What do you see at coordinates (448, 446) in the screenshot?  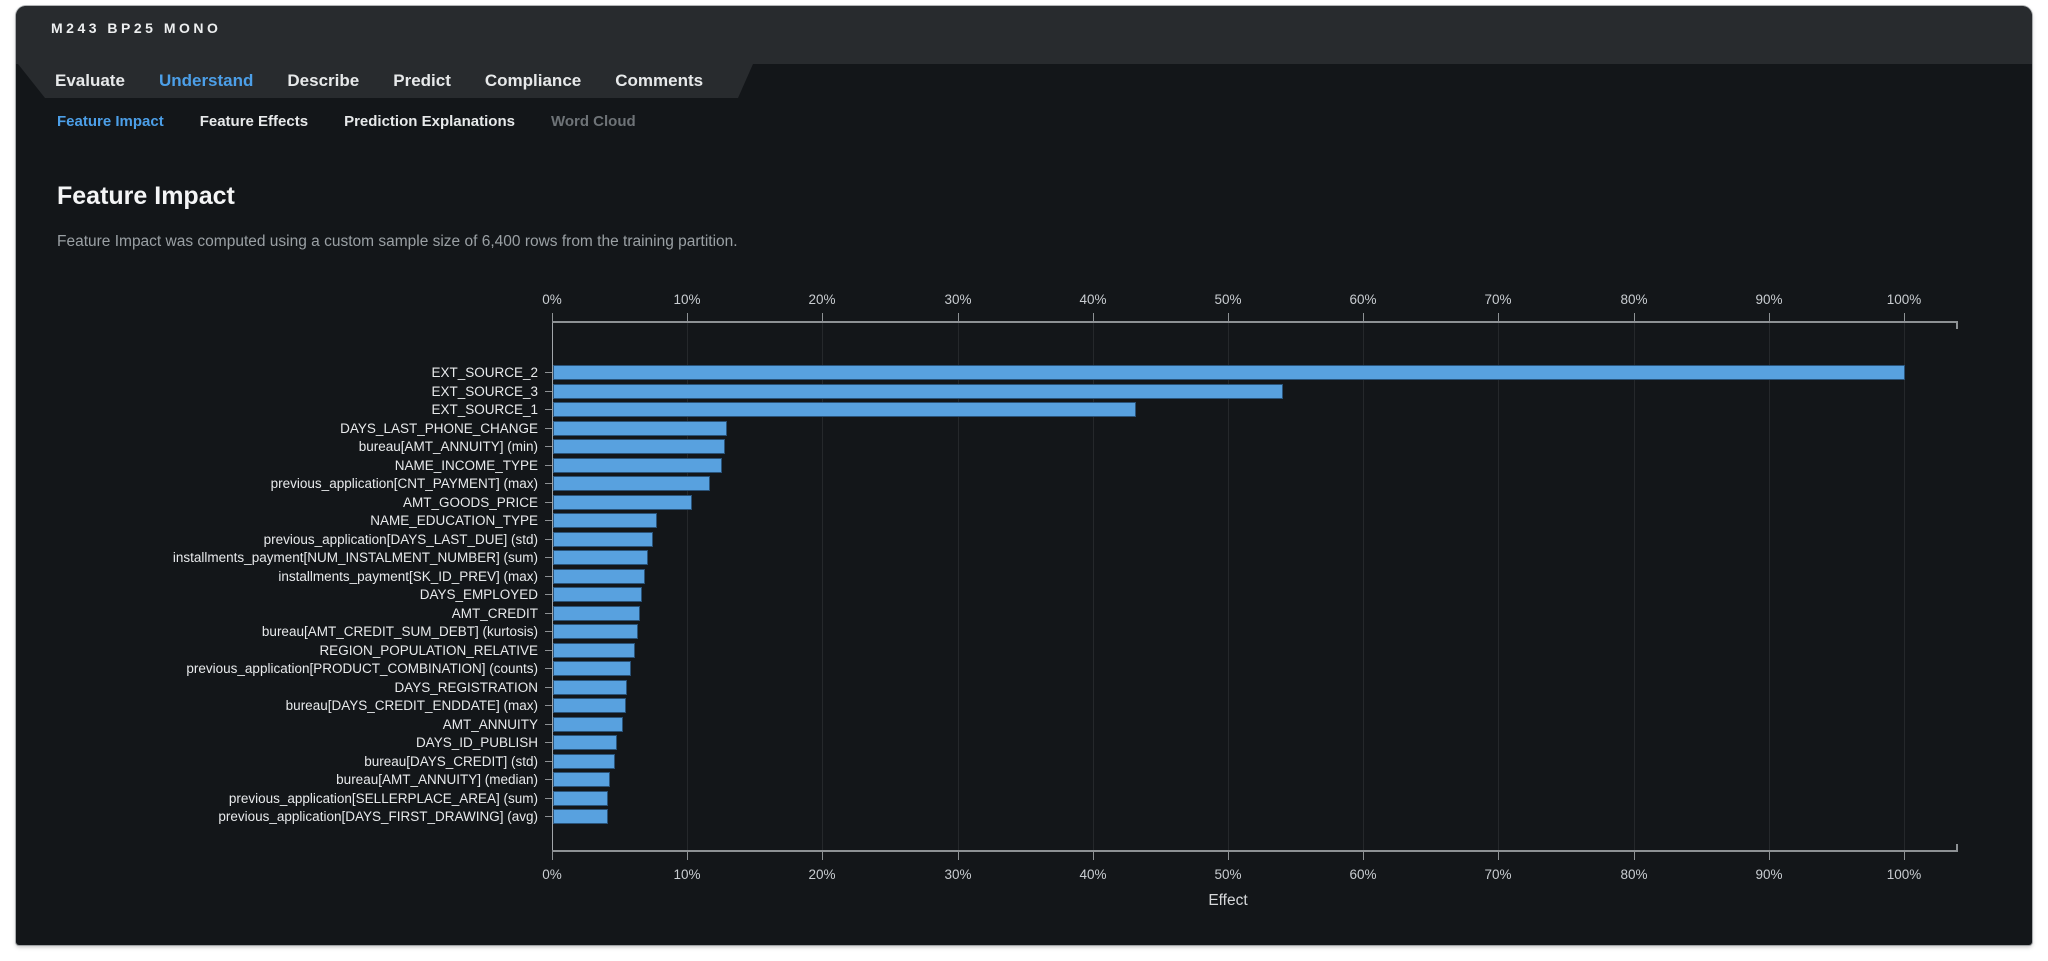 I see `feature-label: bureau[AMT_ANNUITY] (min)` at bounding box center [448, 446].